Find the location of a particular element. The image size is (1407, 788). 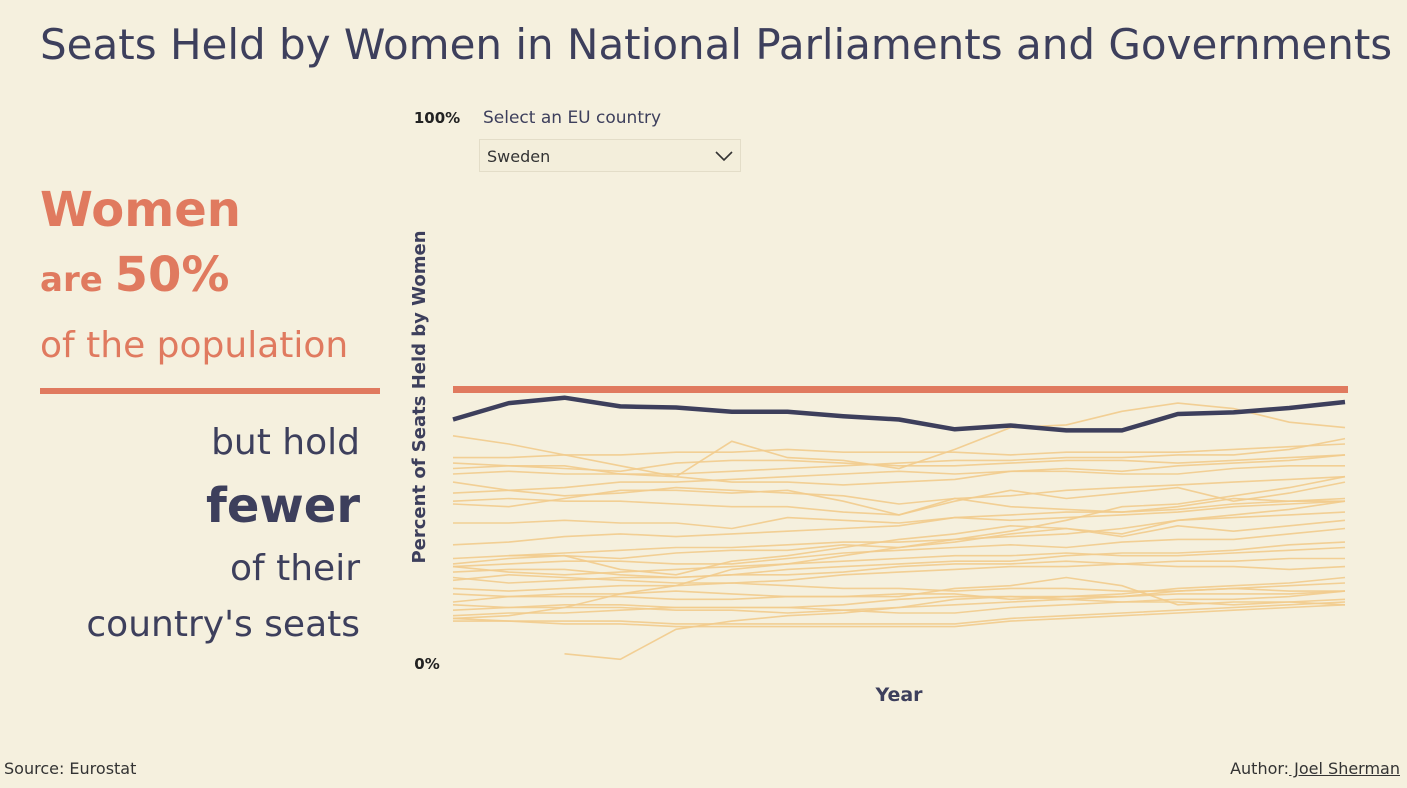

story-but-hold-text: but hold is located at coordinates (285, 442).